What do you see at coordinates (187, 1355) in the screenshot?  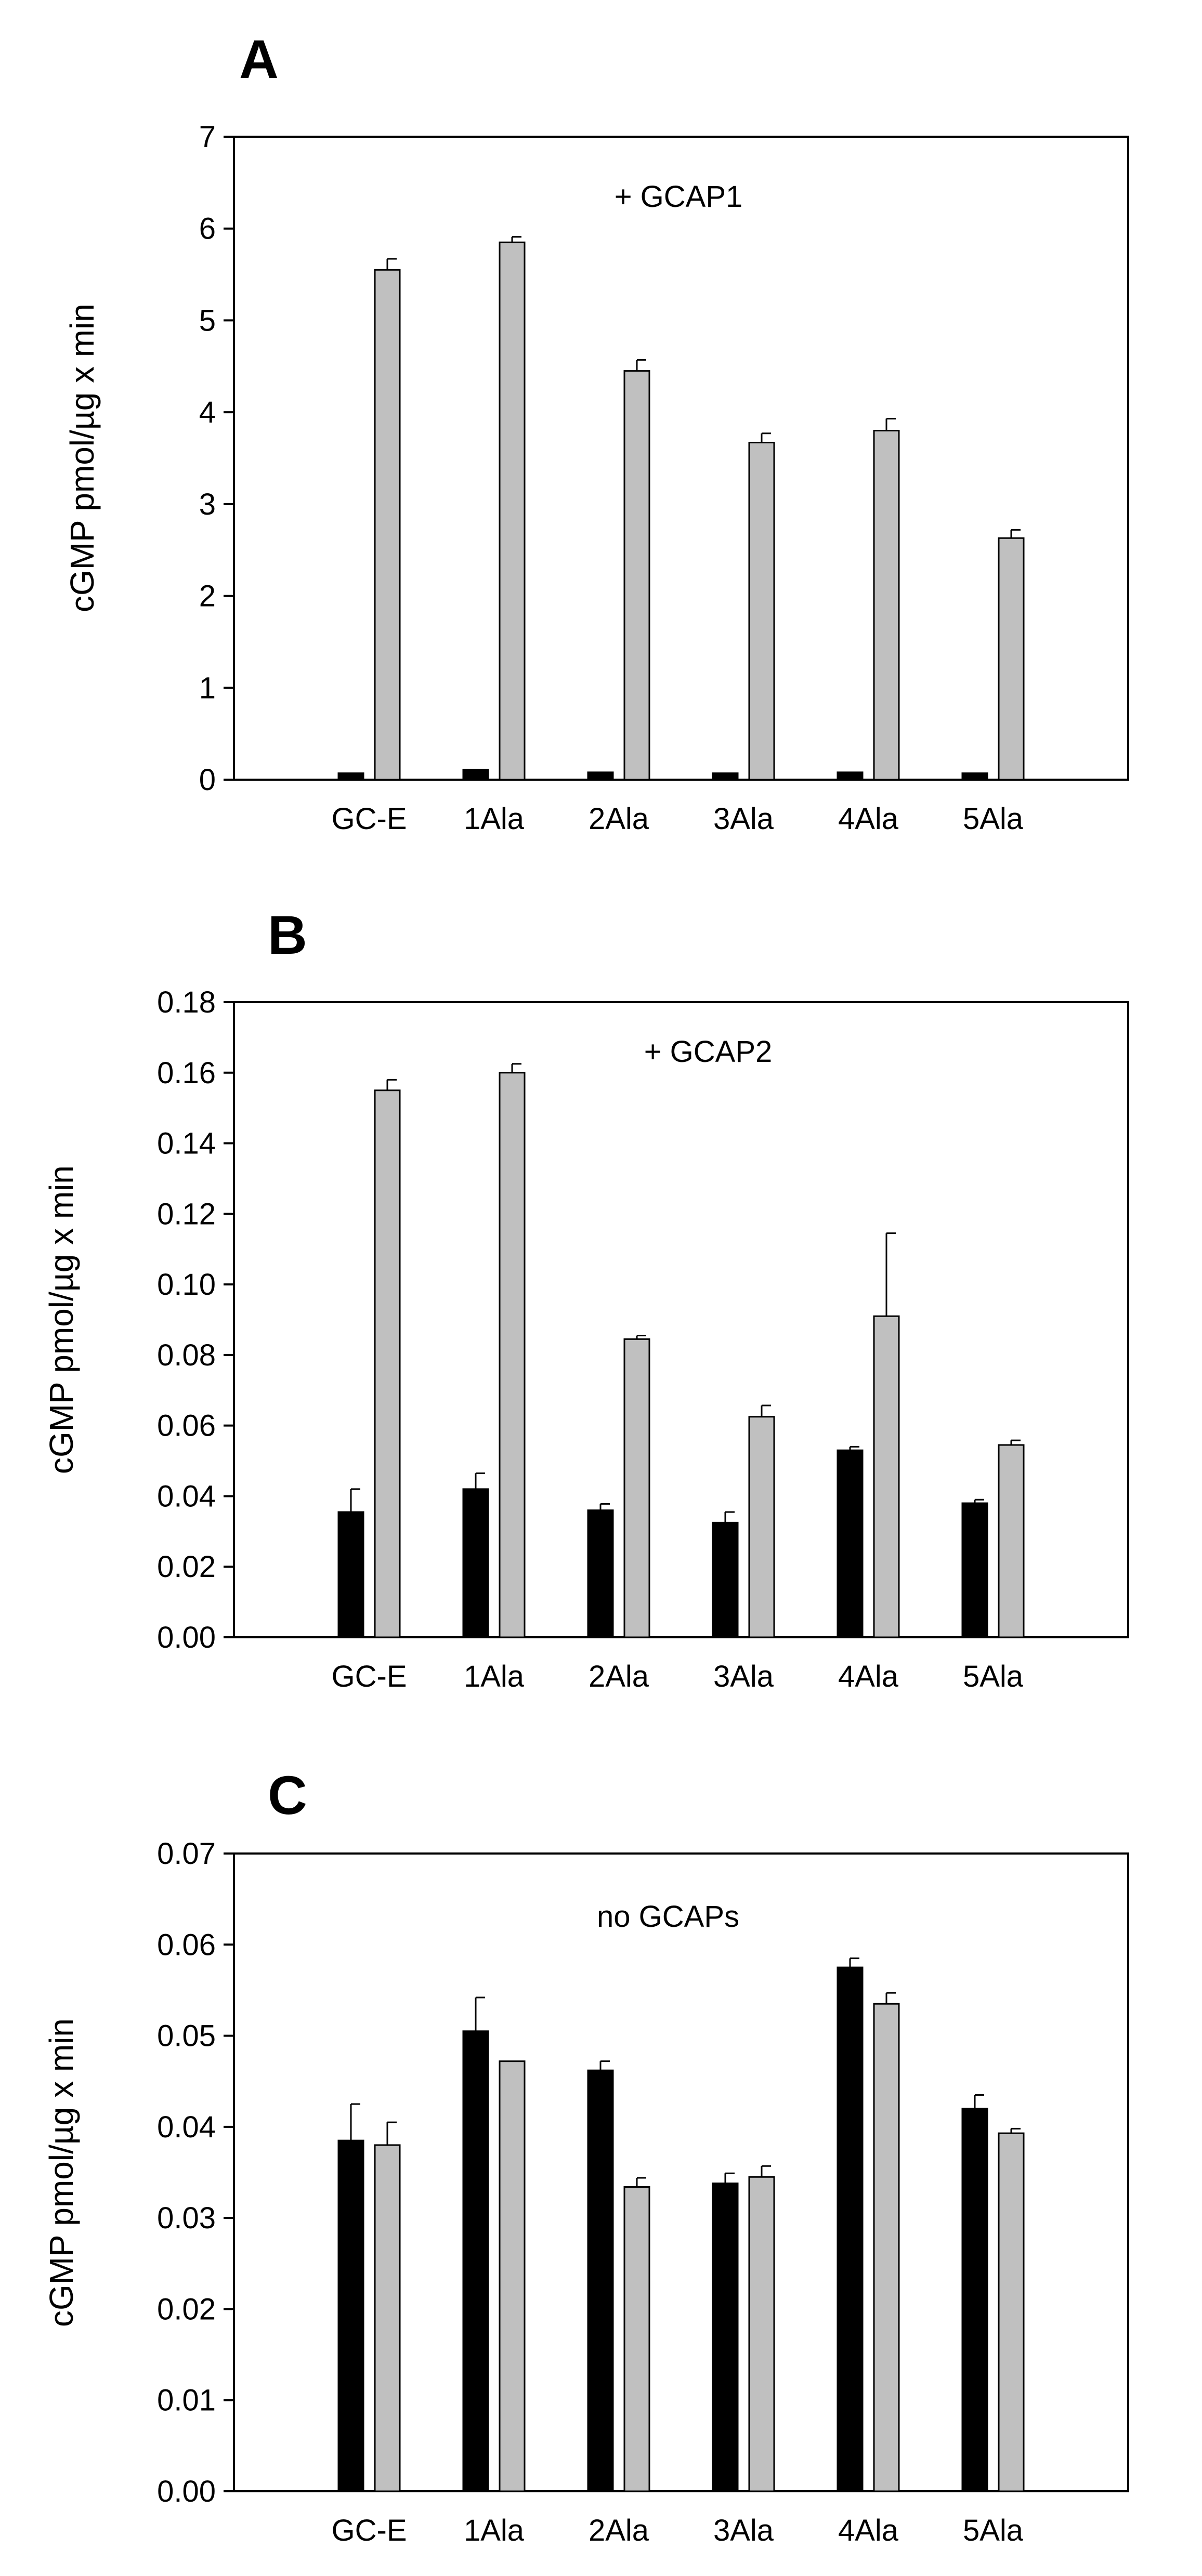 I see `y-tick-label: 0.08` at bounding box center [187, 1355].